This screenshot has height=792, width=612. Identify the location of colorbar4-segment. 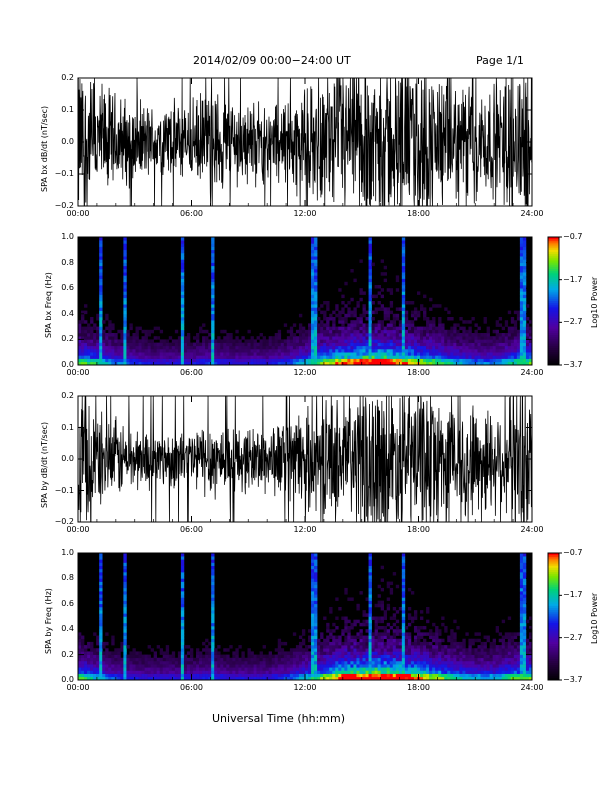
(553, 656).